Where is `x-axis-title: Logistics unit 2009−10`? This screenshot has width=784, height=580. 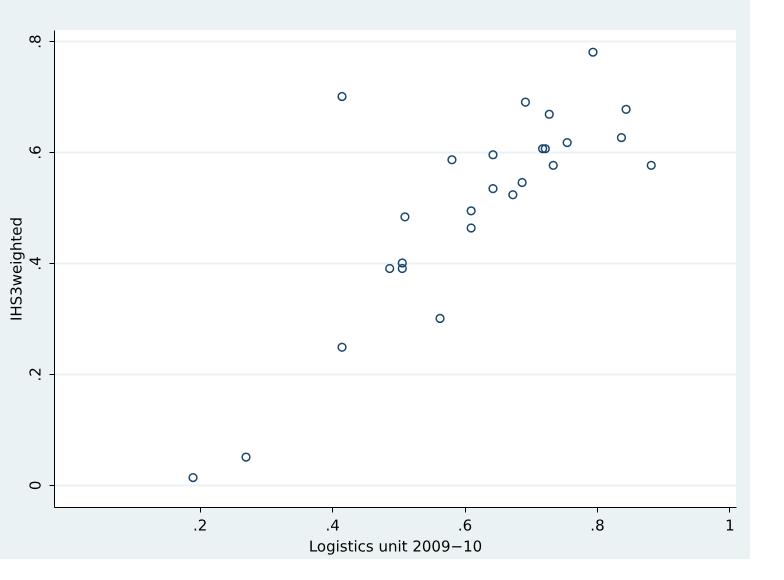
x-axis-title: Logistics unit 2009−10 is located at coordinates (395, 547).